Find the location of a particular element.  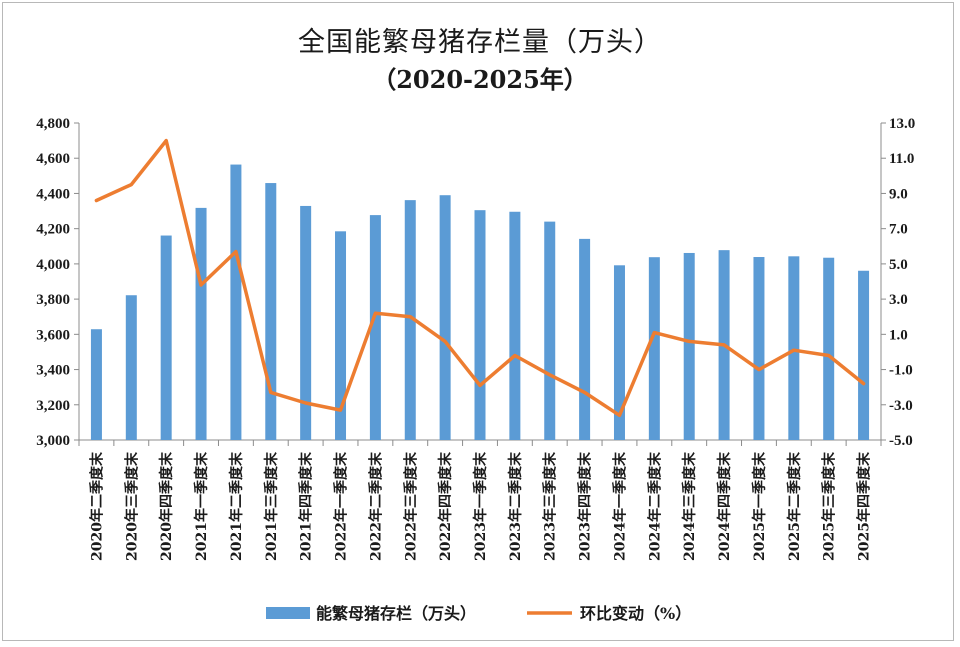

legend-label-line: 环比变动（%） is located at coordinates (635, 613).